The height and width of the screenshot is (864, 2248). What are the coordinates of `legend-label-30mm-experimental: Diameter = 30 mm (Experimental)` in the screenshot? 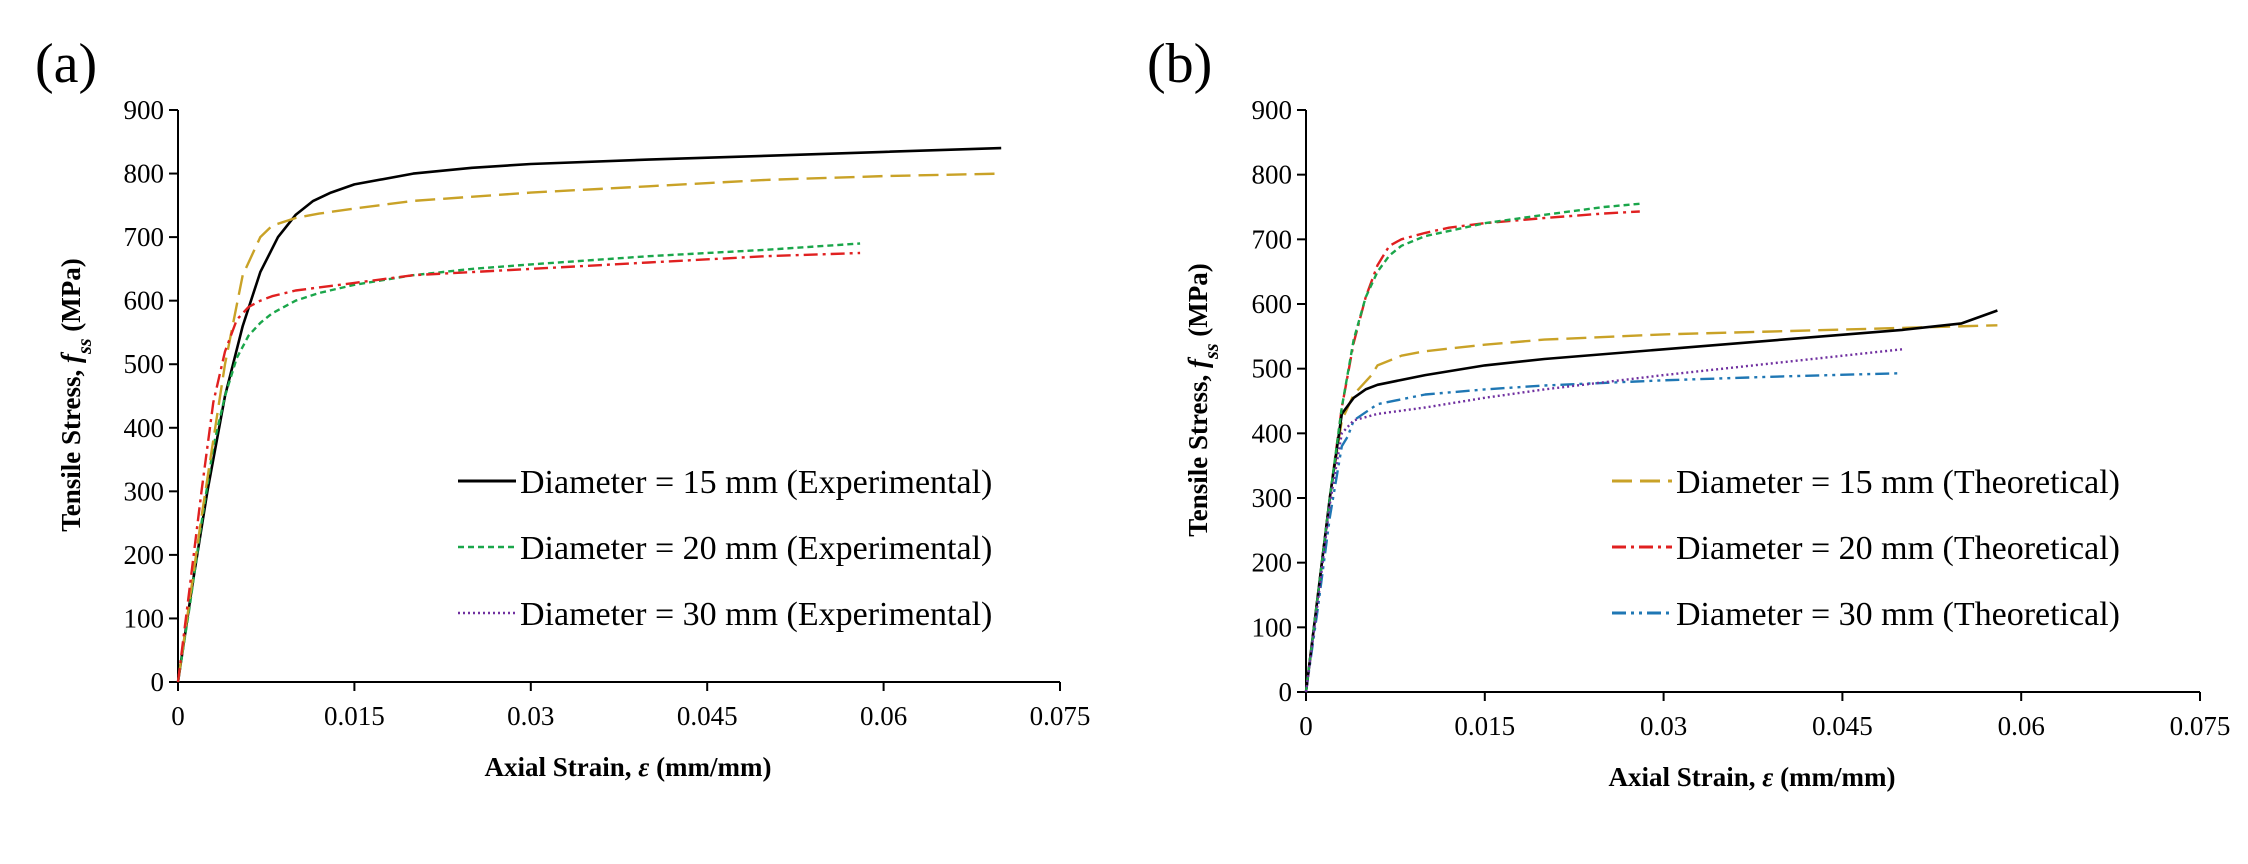 It's located at (756, 614).